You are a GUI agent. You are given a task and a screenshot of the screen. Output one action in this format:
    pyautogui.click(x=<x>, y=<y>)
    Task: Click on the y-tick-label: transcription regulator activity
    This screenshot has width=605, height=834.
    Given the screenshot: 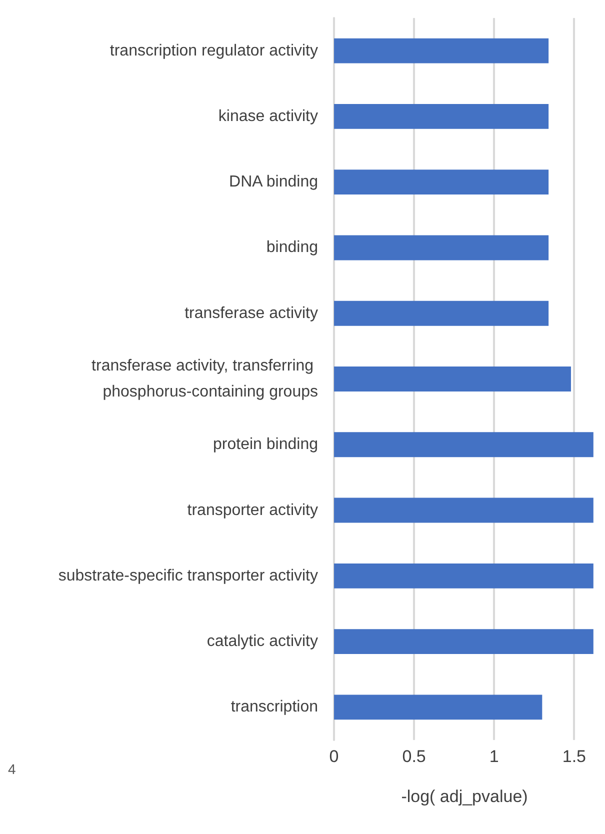 What is the action you would take?
    pyautogui.click(x=214, y=51)
    